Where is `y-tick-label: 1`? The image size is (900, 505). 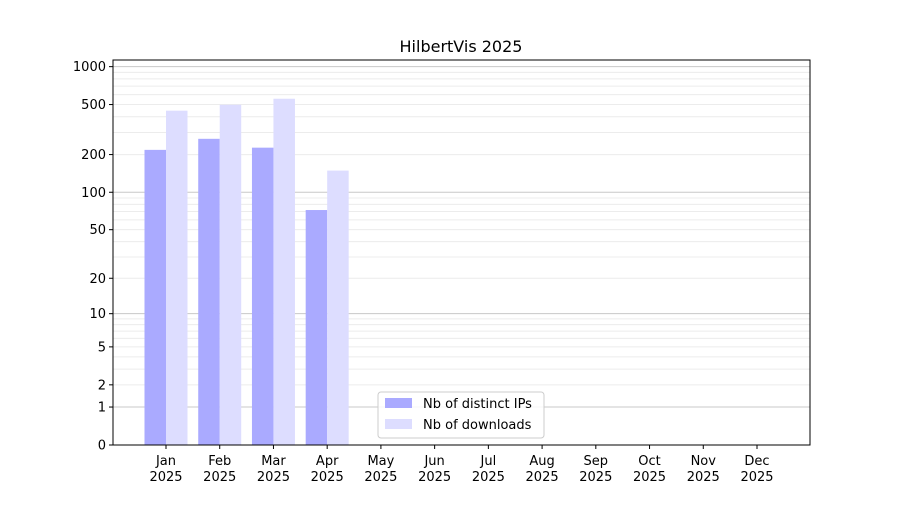
y-tick-label: 1 is located at coordinates (102, 408).